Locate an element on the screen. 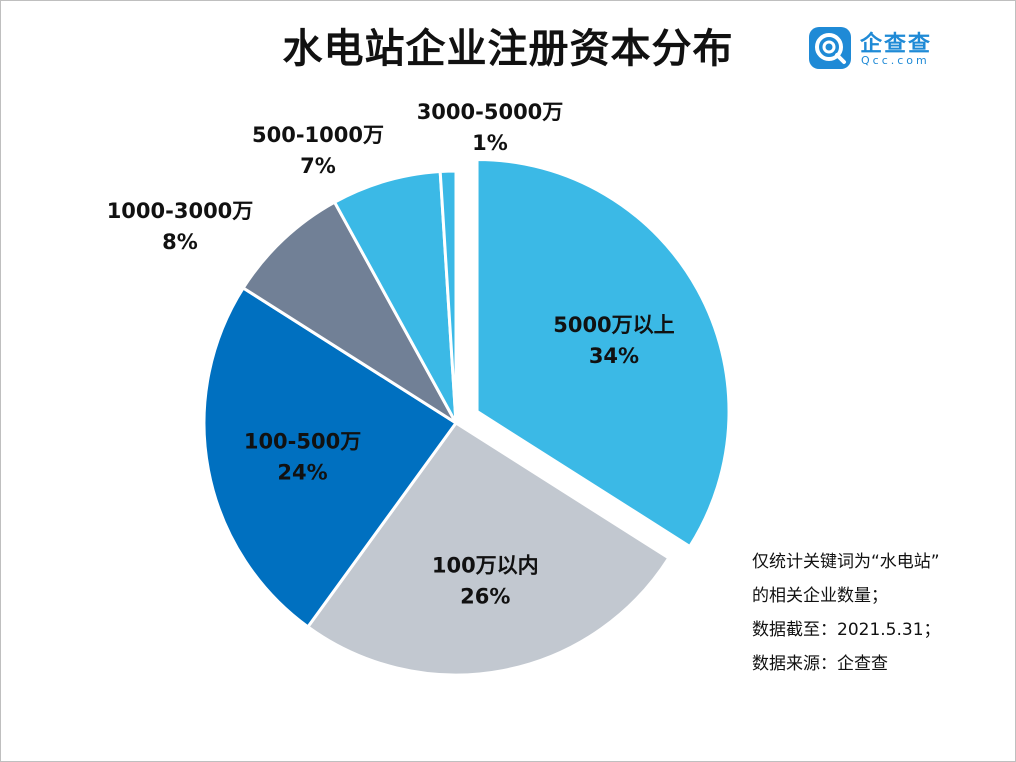 This screenshot has height=762, width=1016. slice-category-label: 5000万以上 is located at coordinates (613, 325).